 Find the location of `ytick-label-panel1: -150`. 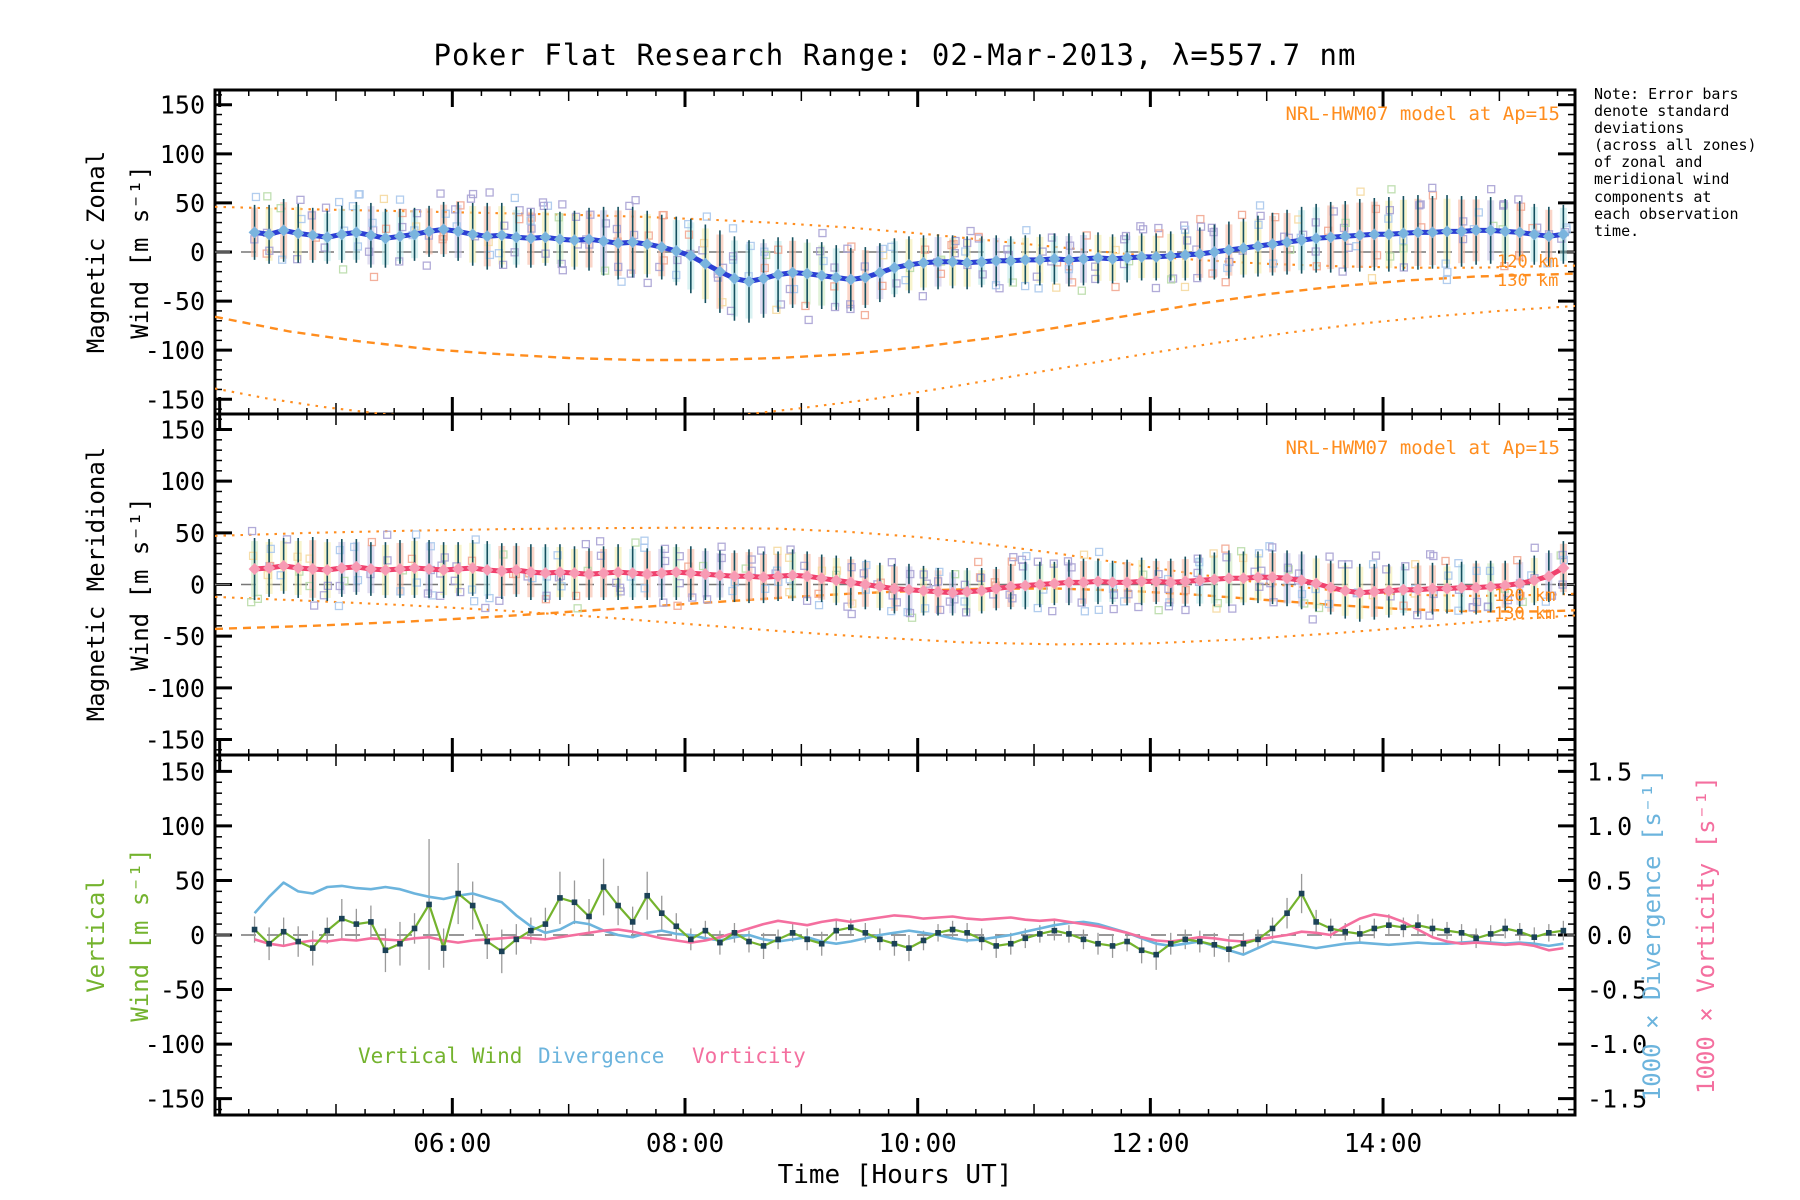

ytick-label-panel1: -150 is located at coordinates (175, 399).